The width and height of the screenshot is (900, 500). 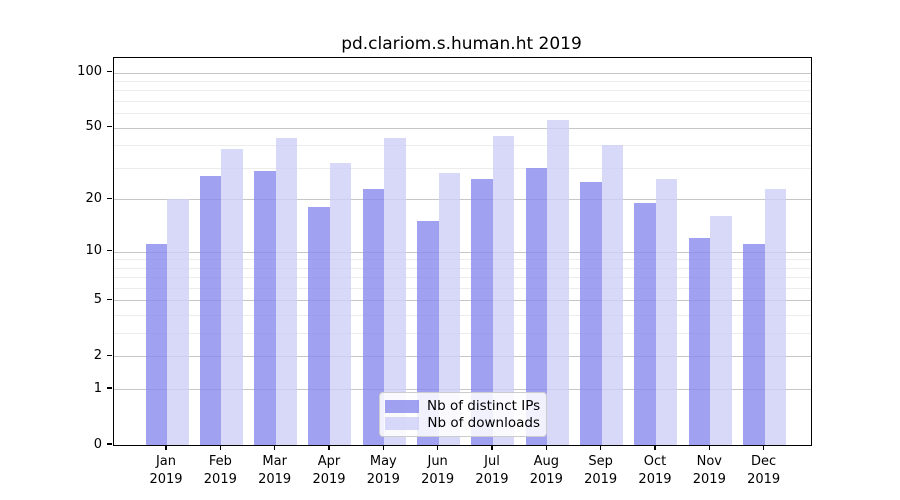 I want to click on x-tick-jan, so click(x=166, y=447).